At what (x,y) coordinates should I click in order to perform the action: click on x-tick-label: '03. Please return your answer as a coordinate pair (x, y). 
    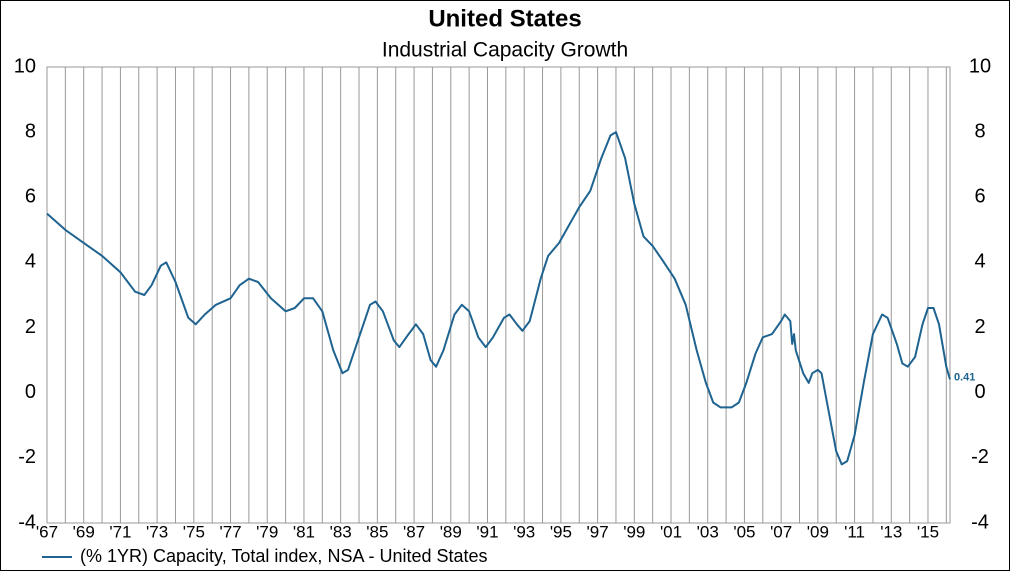
    Looking at the image, I should click on (708, 531).